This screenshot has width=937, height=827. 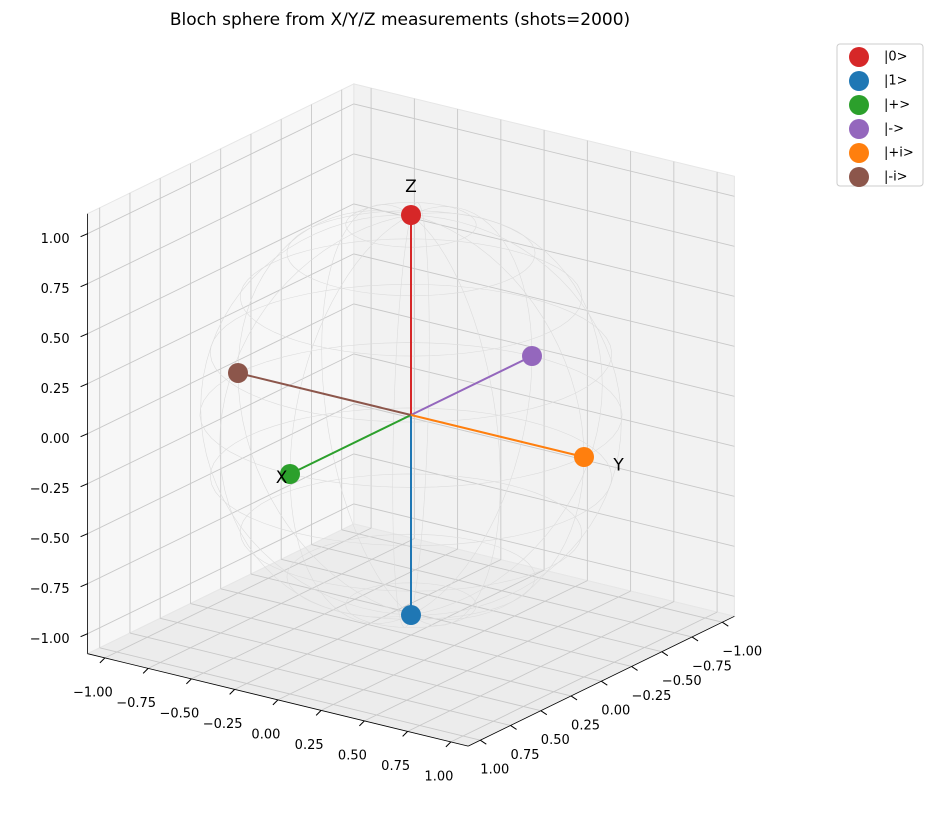 I want to click on y-tick-label: −0.25, so click(x=223, y=724).